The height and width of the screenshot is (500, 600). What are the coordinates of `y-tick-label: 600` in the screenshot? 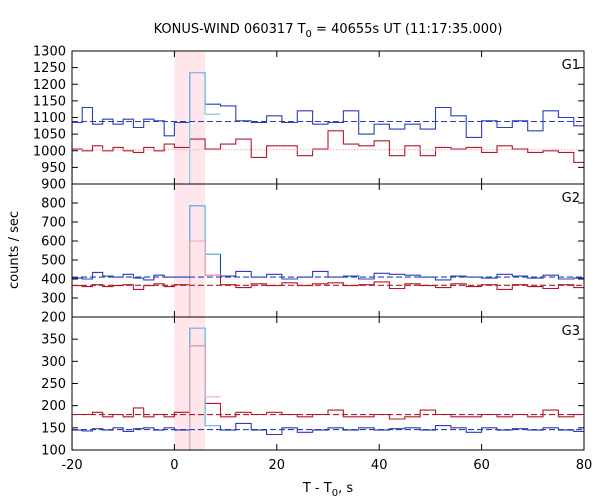 It's located at (53, 242).